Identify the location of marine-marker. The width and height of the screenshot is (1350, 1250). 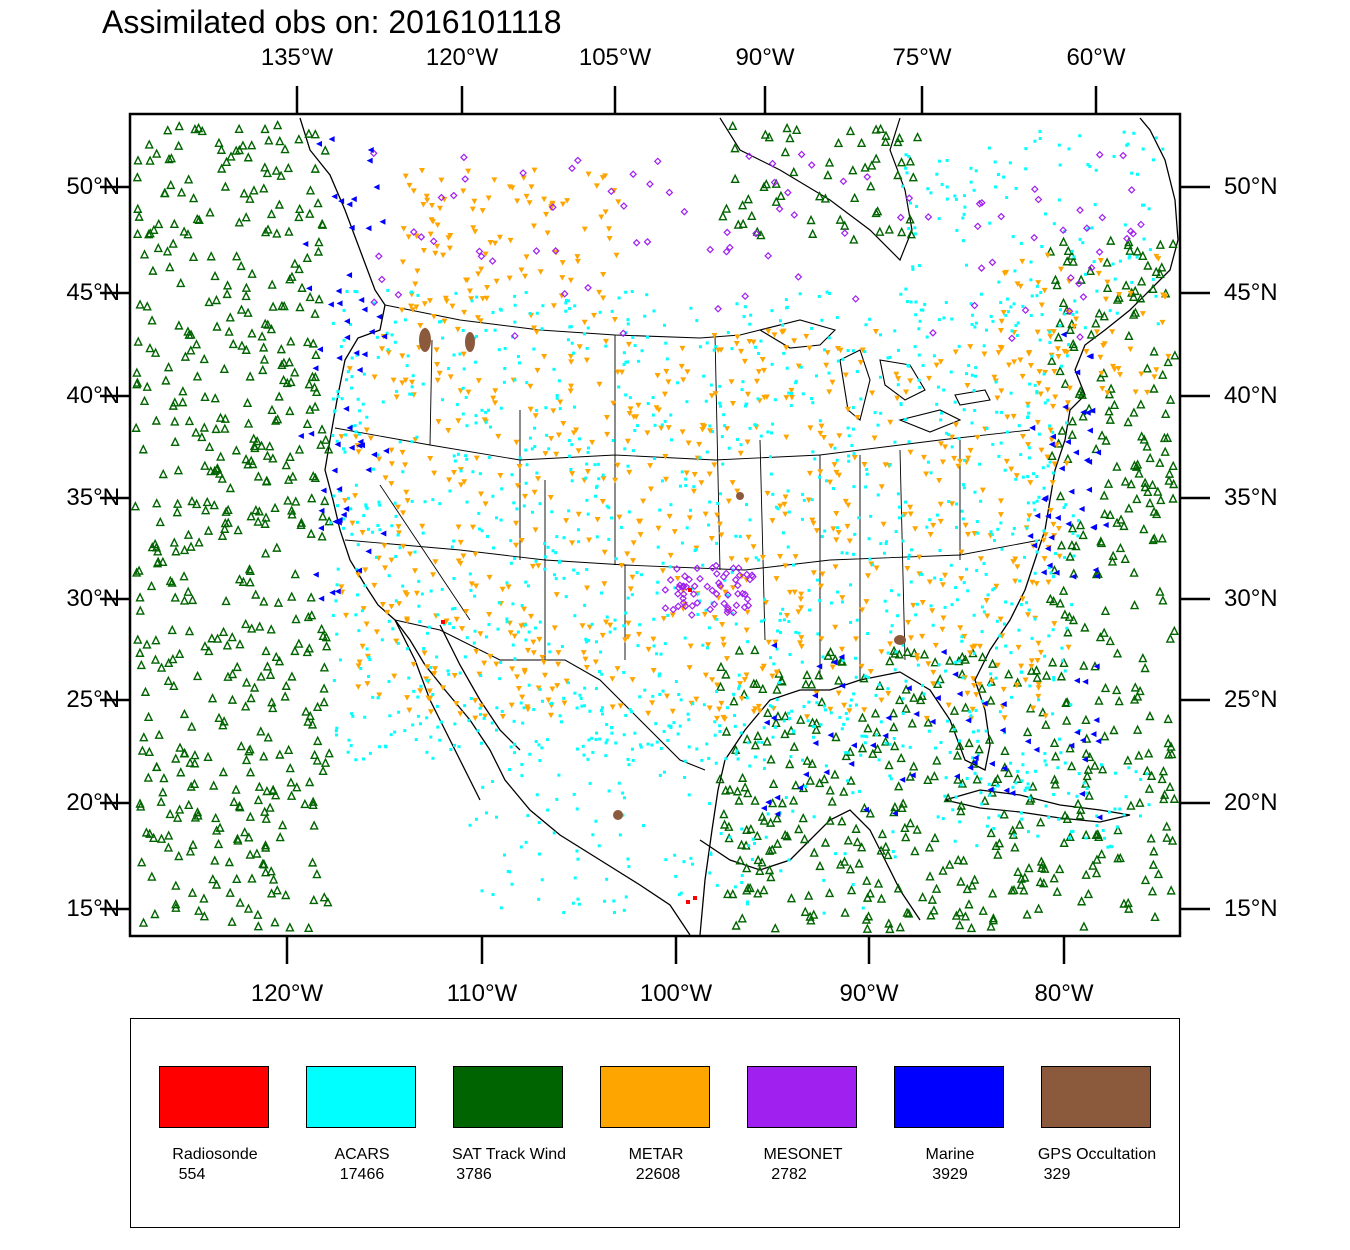
(1089, 430).